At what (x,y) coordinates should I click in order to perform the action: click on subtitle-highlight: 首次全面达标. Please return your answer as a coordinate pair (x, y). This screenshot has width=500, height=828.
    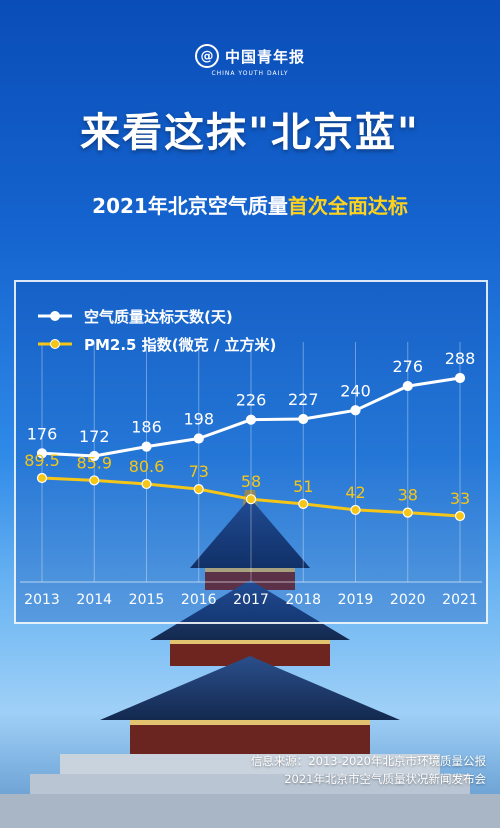
    Looking at the image, I should click on (347, 206).